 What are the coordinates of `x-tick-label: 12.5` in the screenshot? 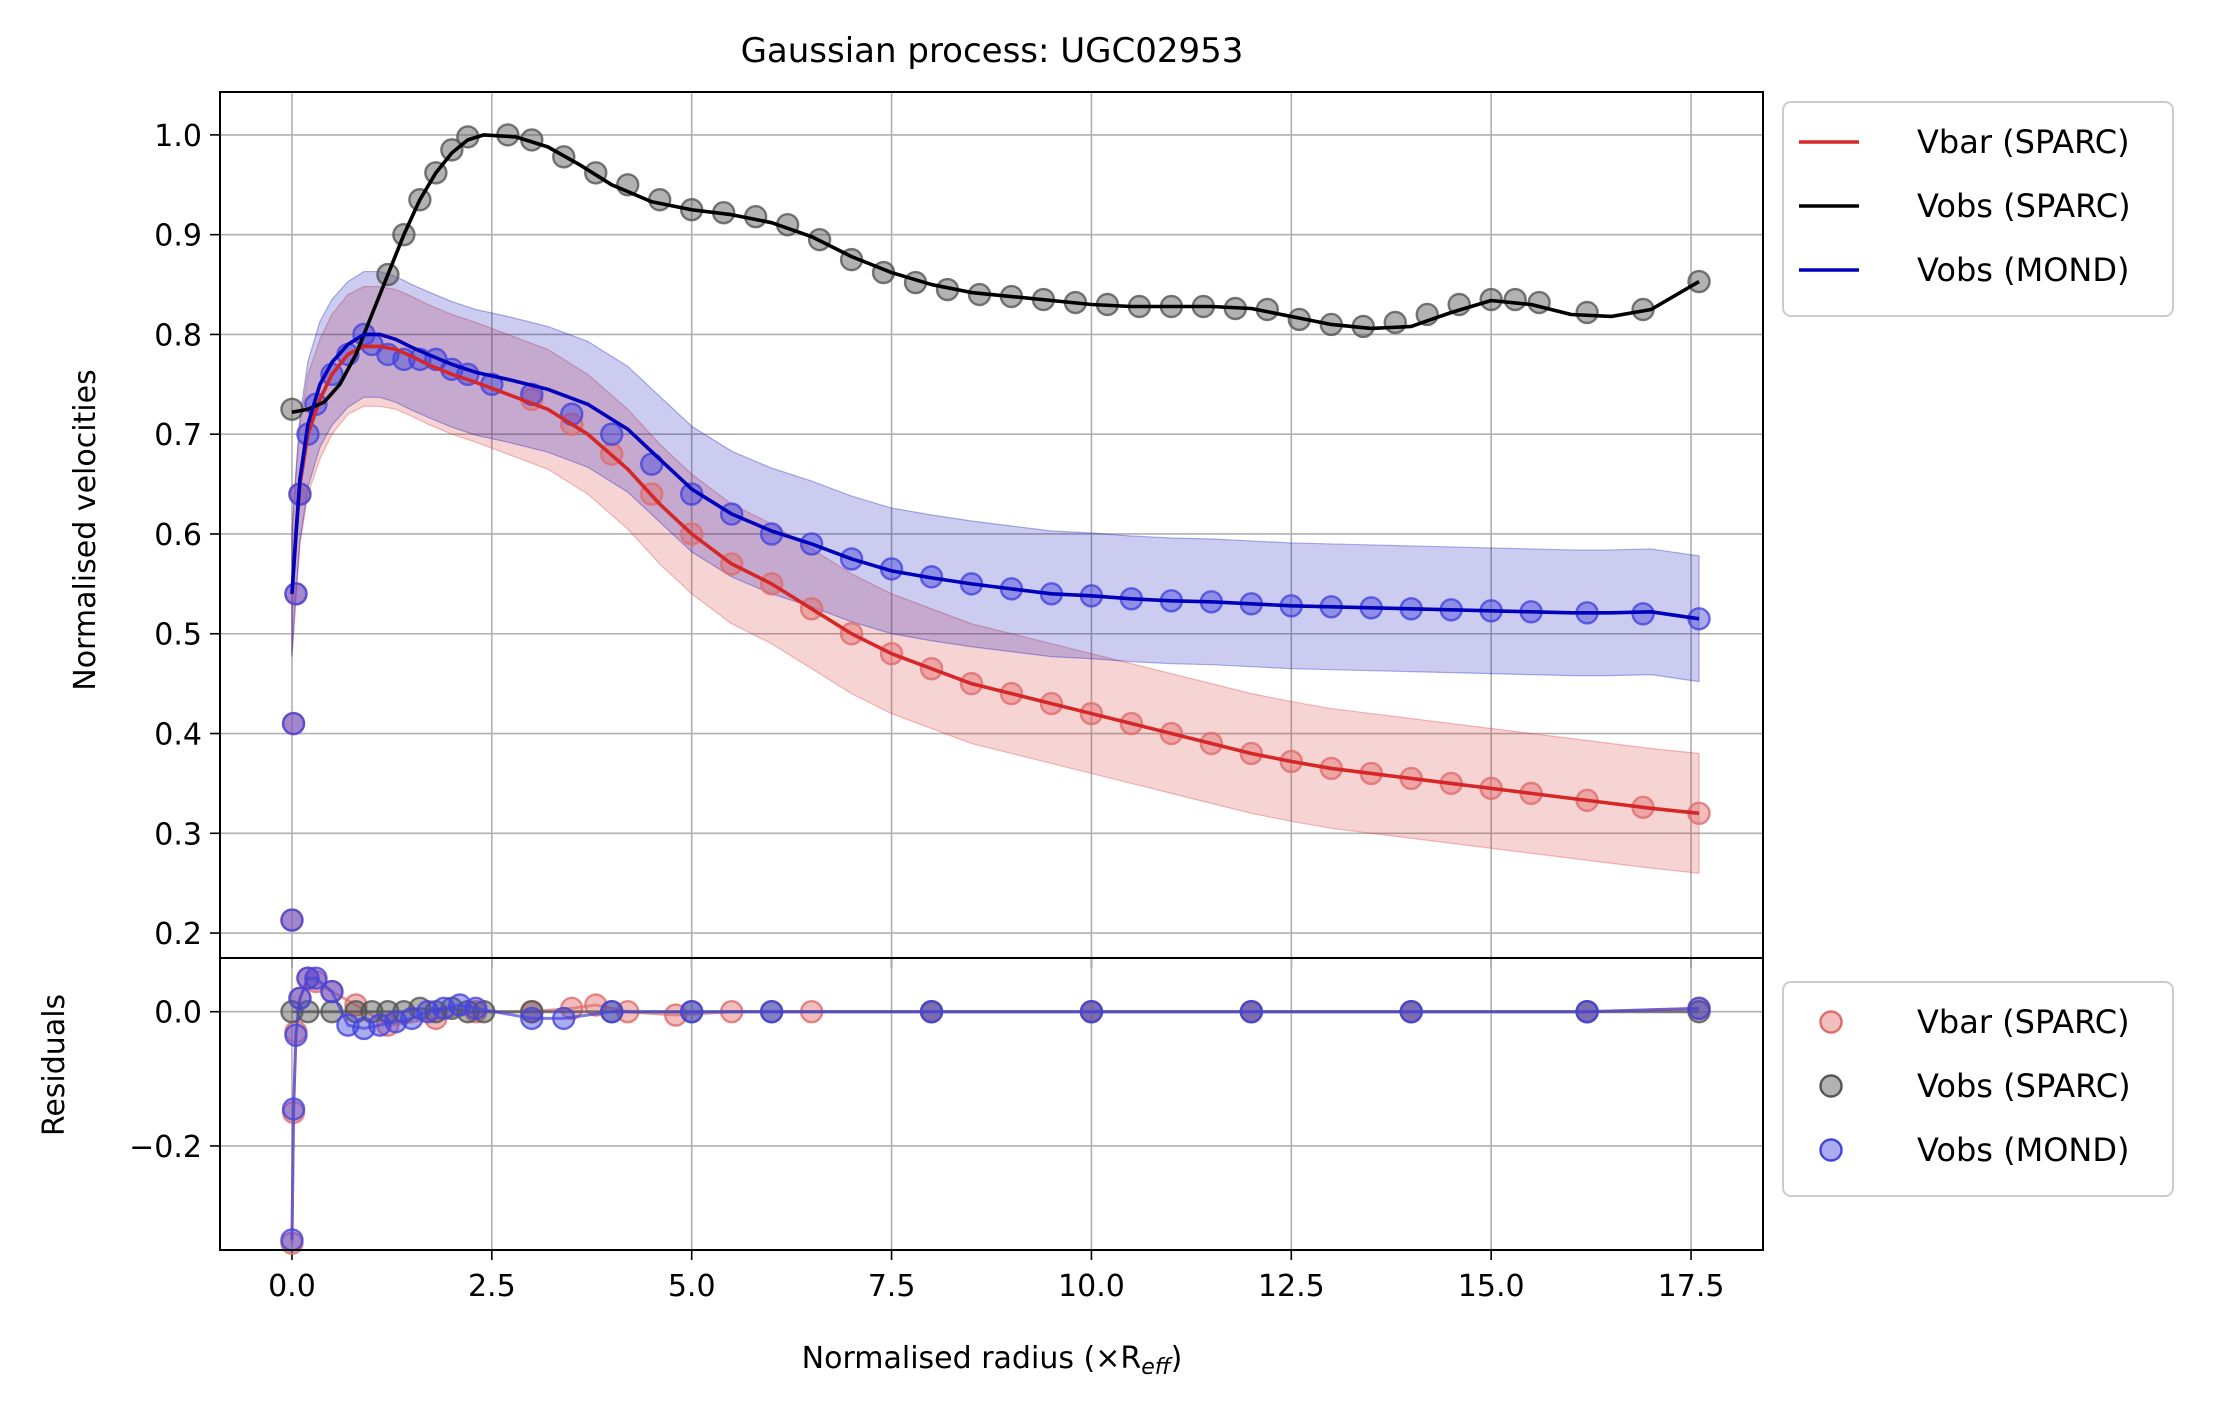 It's located at (1291, 1286).